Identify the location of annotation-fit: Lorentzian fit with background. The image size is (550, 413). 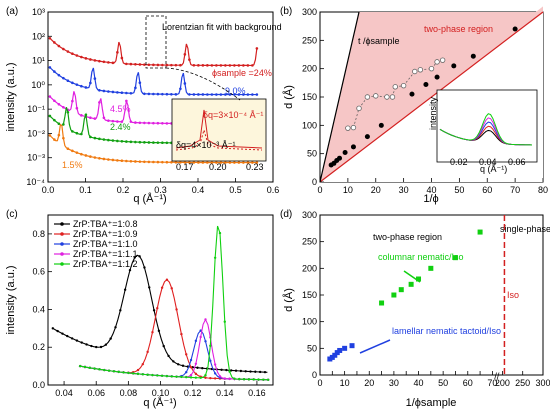
(222, 27).